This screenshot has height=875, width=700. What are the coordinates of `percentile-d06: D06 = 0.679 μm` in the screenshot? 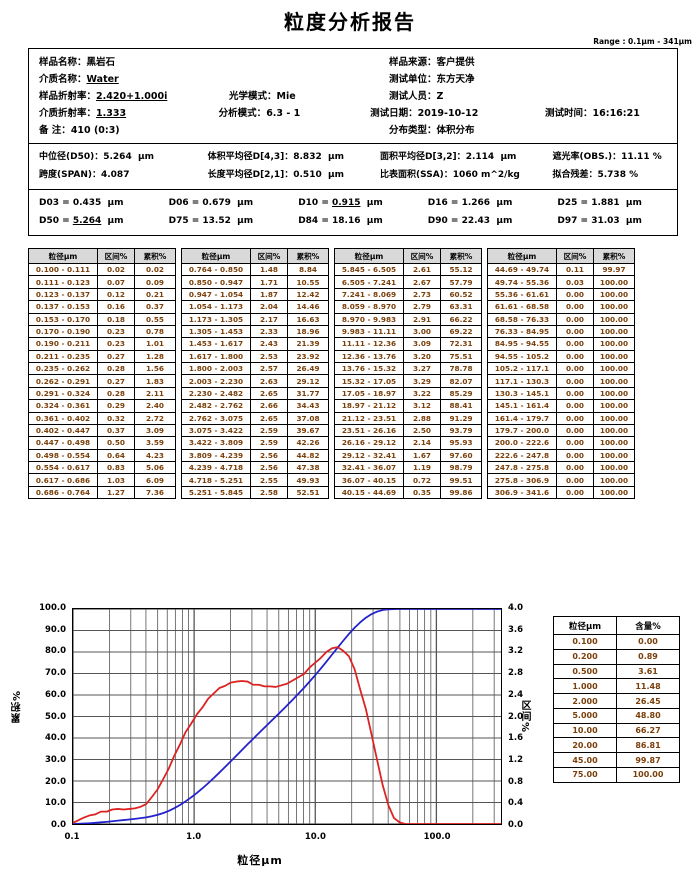 It's located at (224, 203).